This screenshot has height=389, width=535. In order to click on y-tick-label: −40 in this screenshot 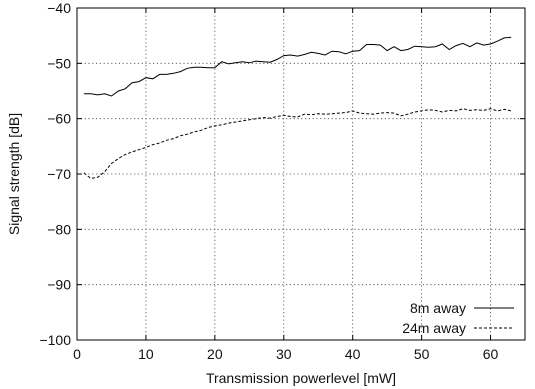, I will do `click(59, 8)`.